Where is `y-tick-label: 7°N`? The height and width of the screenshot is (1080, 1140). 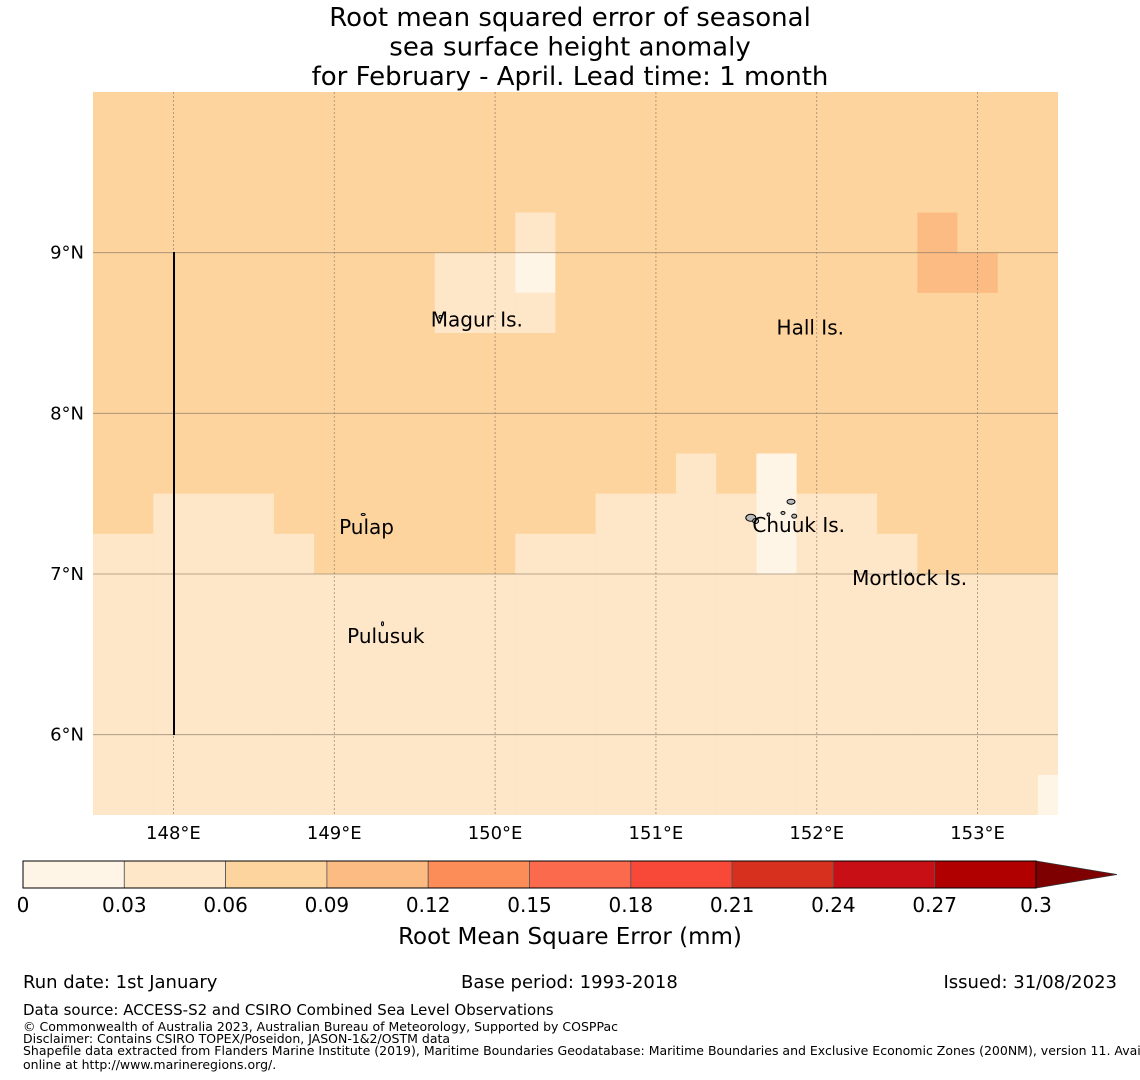 y-tick-label: 7°N is located at coordinates (67, 574).